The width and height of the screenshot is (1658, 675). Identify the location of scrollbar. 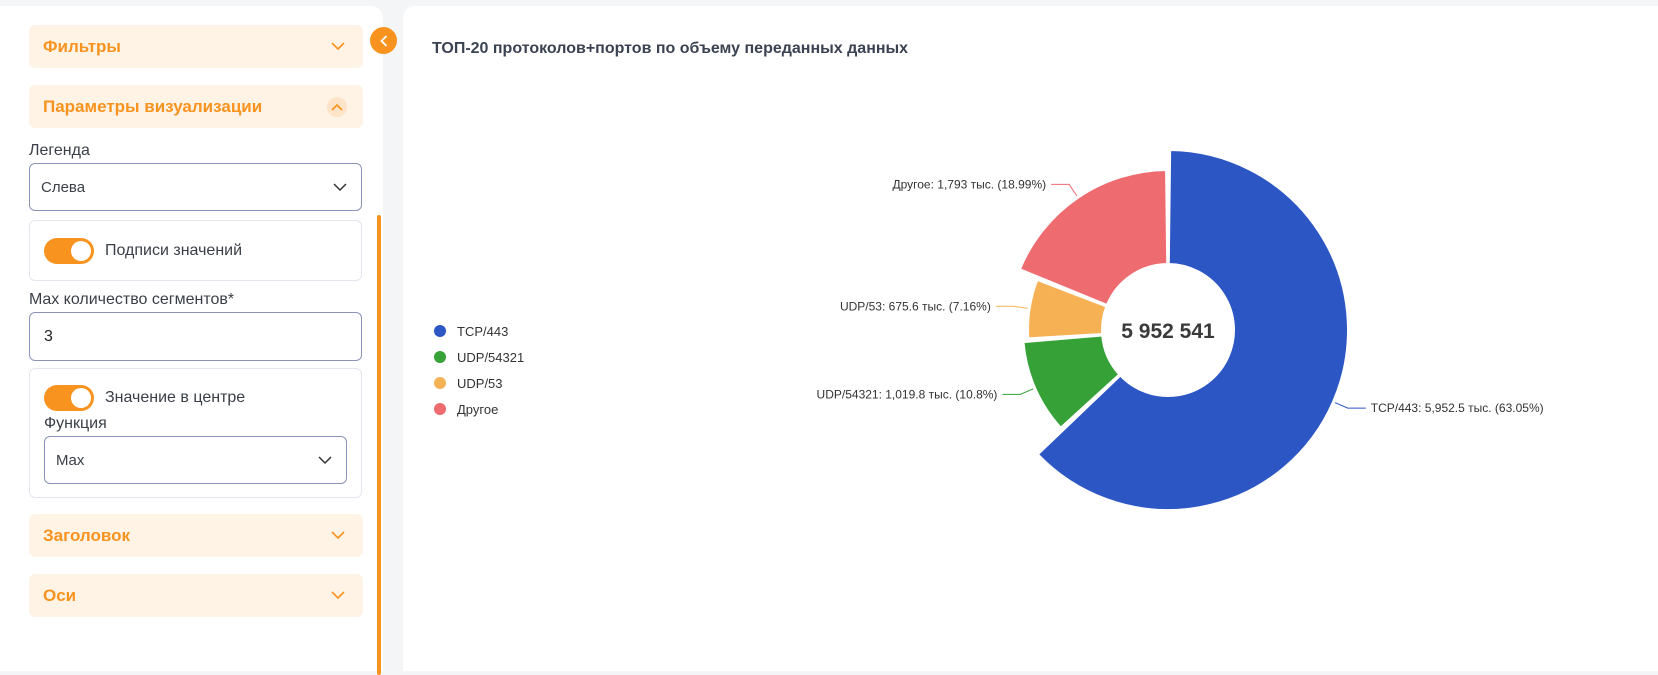
(379, 445).